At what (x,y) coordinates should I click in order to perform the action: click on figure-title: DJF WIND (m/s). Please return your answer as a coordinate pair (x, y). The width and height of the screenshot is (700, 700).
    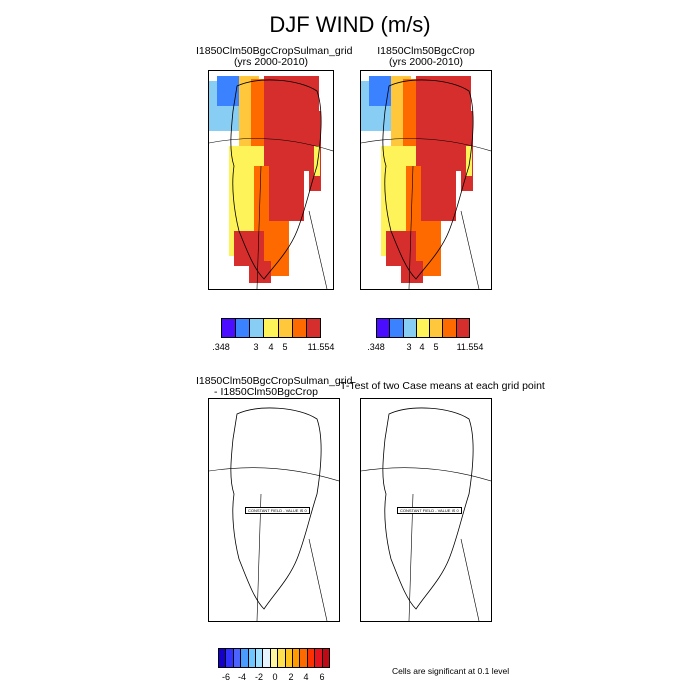
    Looking at the image, I should click on (350, 24).